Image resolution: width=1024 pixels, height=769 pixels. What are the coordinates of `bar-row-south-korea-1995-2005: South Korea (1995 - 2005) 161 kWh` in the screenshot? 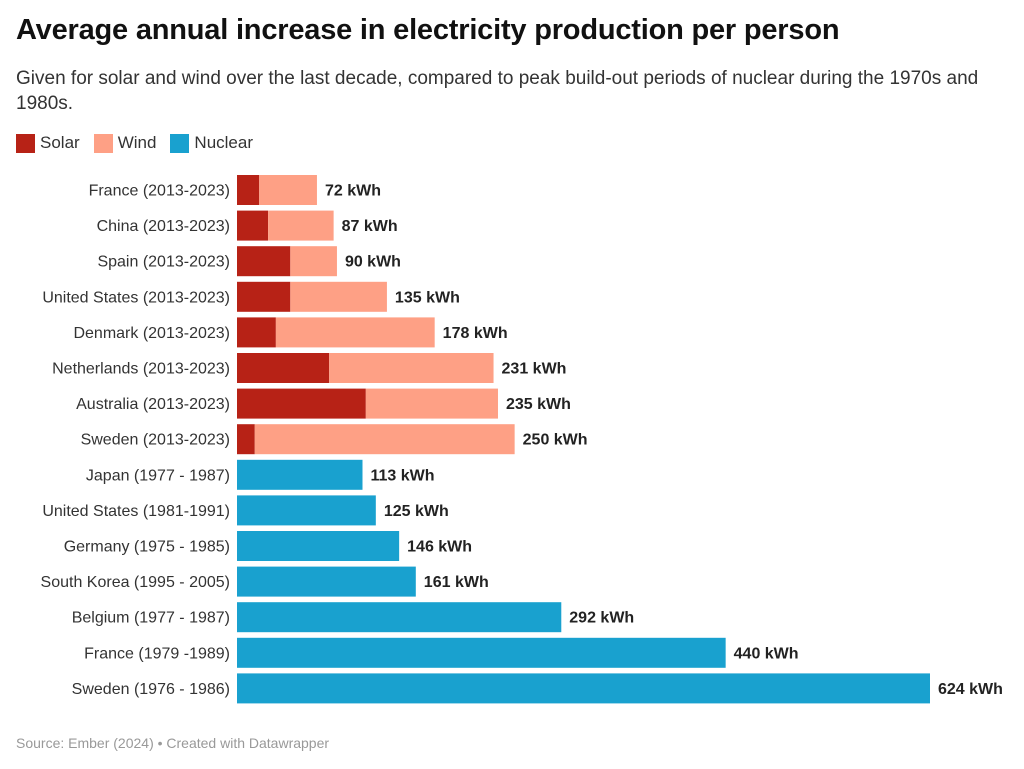 It's located at (265, 581).